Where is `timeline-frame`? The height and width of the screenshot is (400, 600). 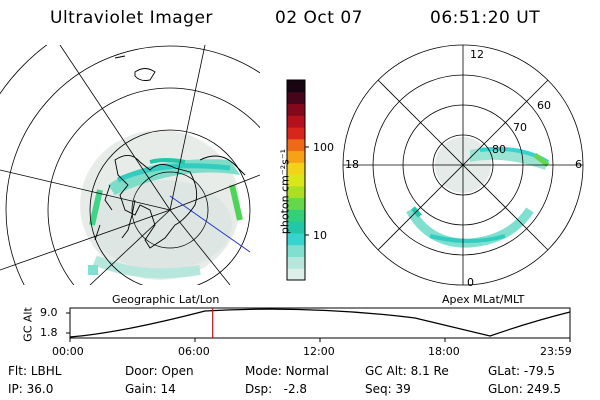
timeline-frame is located at coordinates (320, 323).